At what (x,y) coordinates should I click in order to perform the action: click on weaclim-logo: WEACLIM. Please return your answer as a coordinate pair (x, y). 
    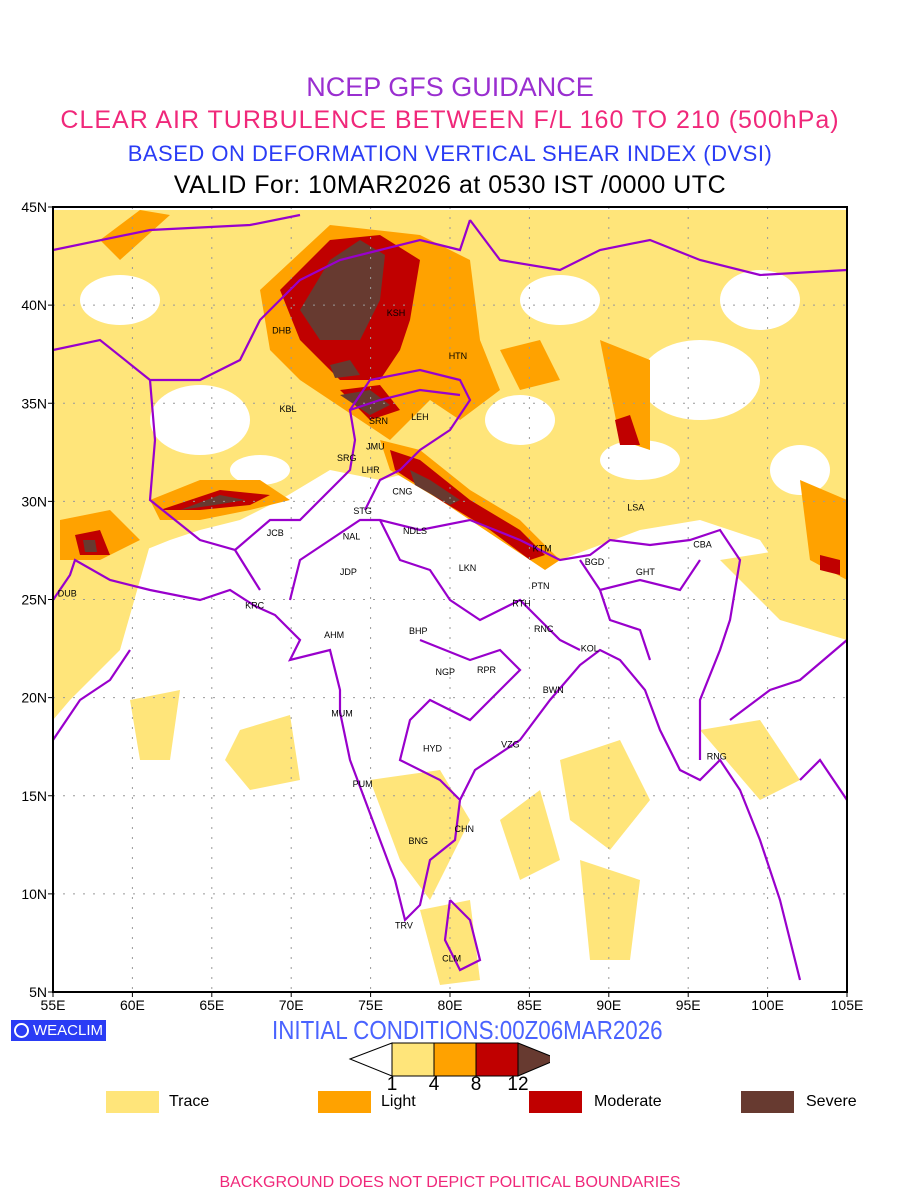
    Looking at the image, I should click on (58, 1030).